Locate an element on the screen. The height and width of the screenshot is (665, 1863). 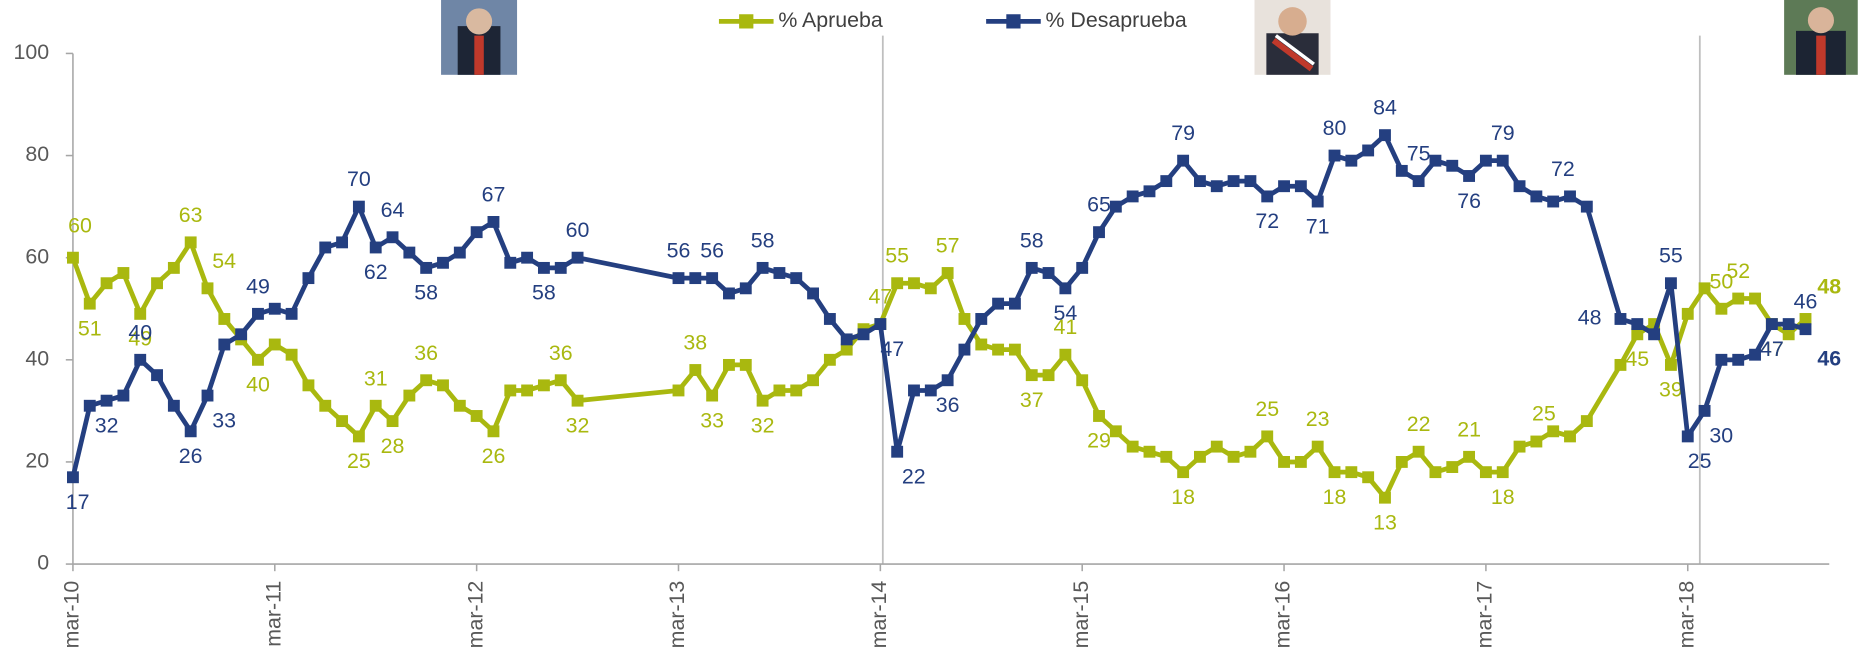
data-label: 13 is located at coordinates (1385, 522).